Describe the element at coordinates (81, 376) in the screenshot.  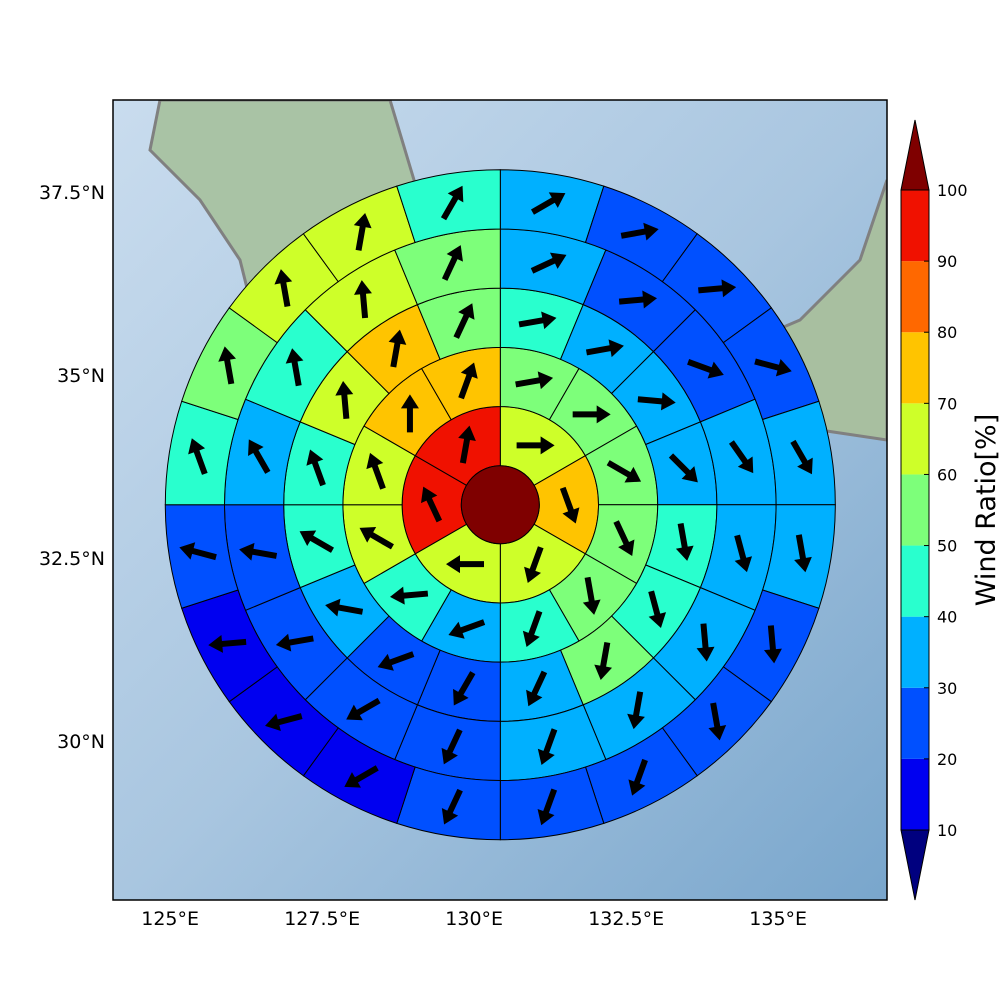
I see `y-tick-label: 35°N` at that location.